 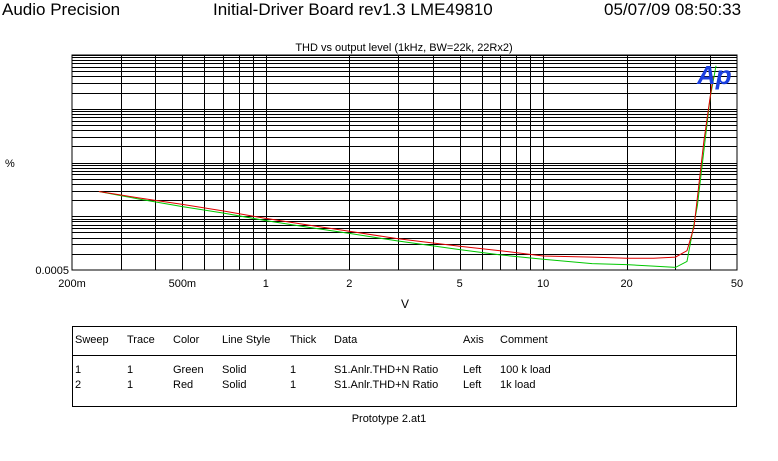 I want to click on y-tick-label: 0.0005, so click(x=52, y=271).